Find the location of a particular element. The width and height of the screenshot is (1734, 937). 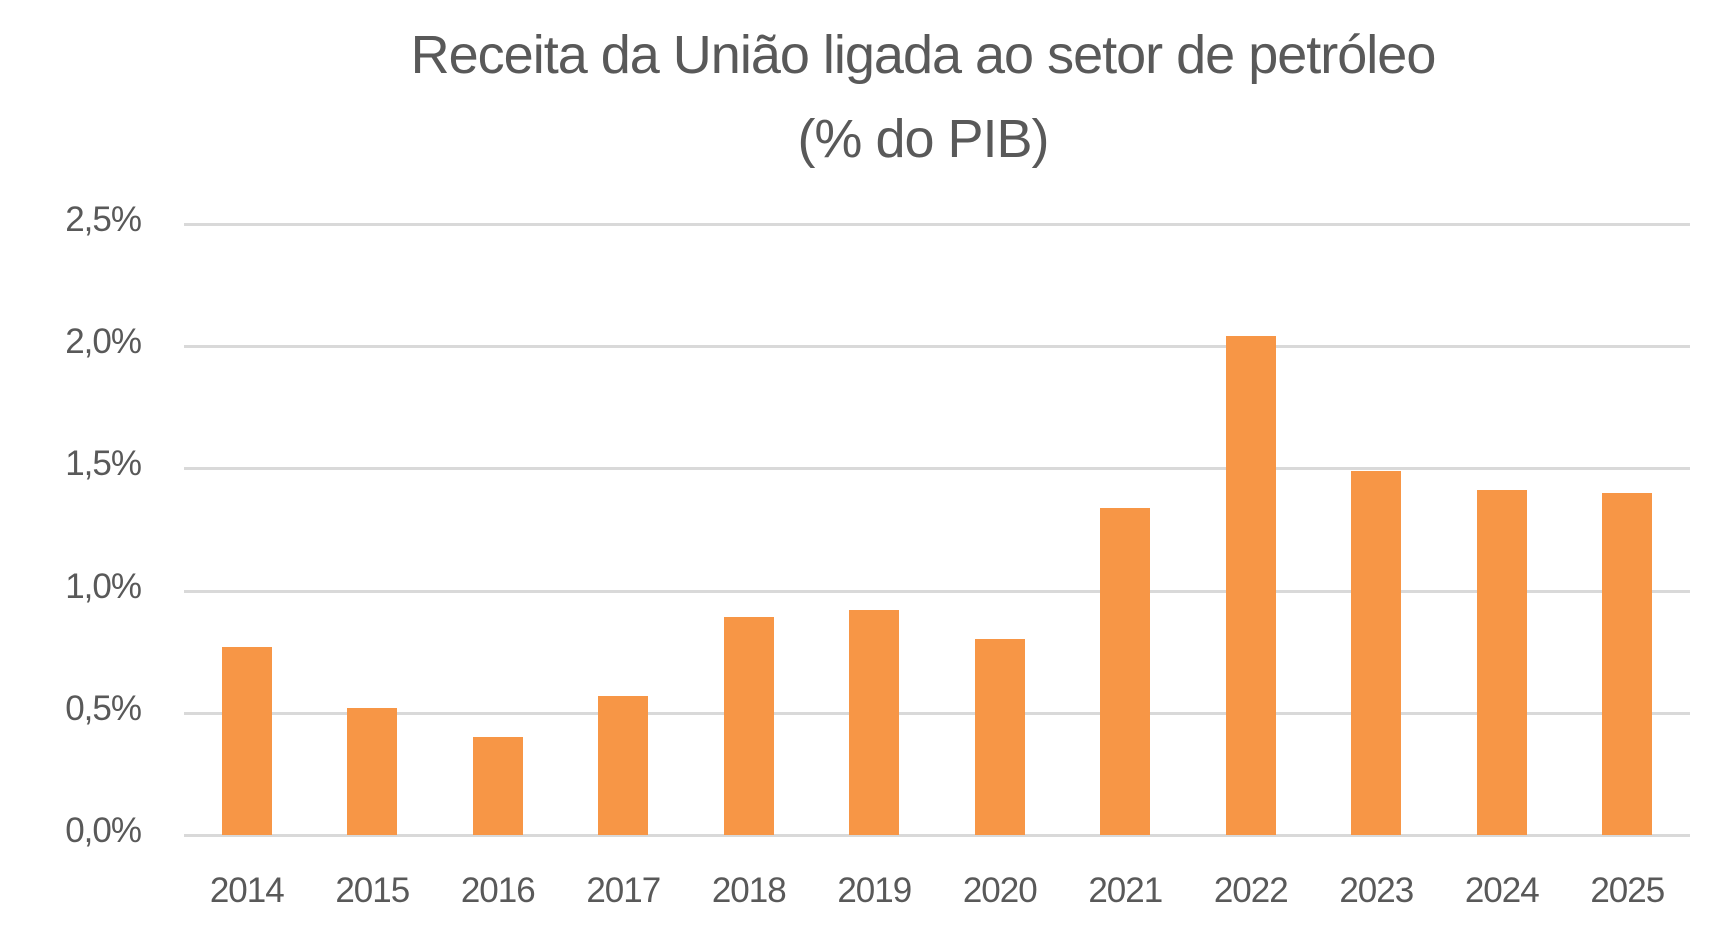

bar-2015 is located at coordinates (372, 771).